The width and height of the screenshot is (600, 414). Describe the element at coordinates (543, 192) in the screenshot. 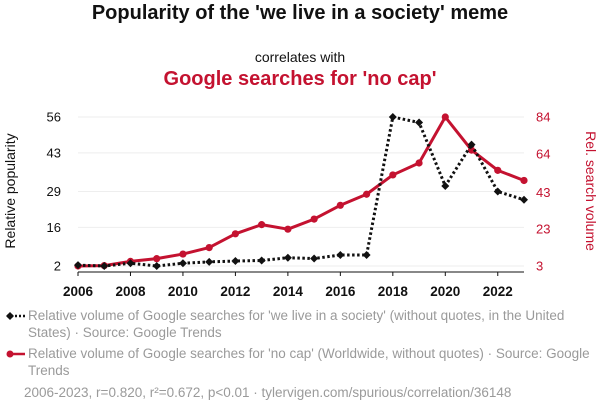

I see `y-tick-right: 43` at that location.